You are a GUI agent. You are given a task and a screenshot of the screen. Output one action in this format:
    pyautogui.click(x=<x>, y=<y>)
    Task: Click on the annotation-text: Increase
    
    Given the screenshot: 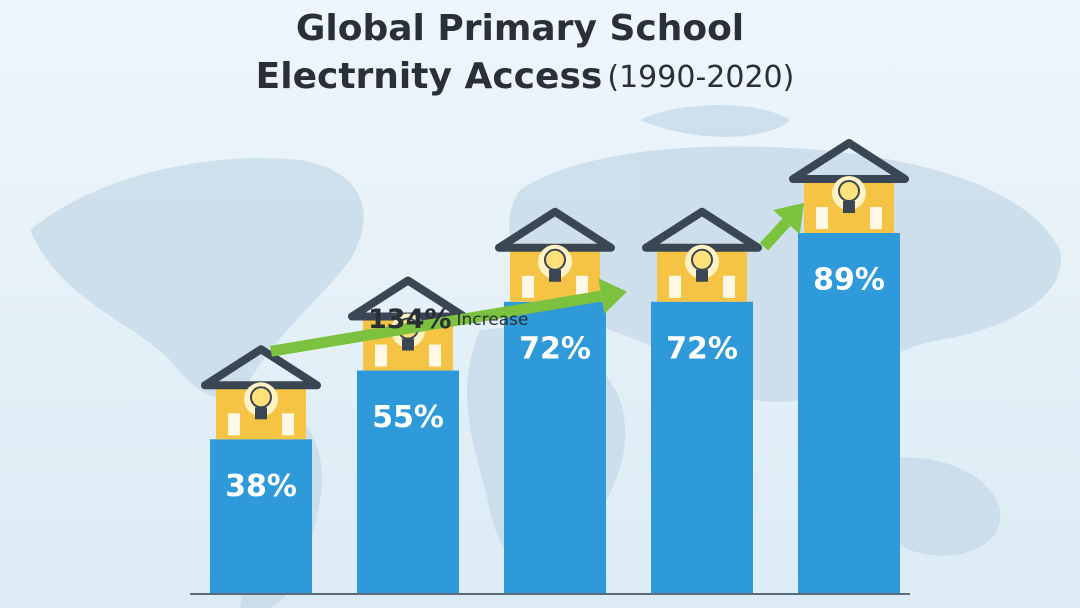 What is the action you would take?
    pyautogui.click(x=493, y=320)
    